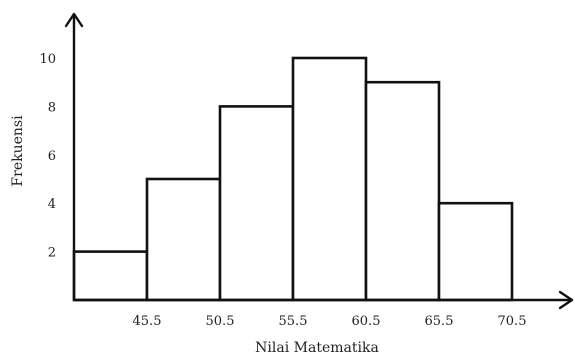 The image size is (575, 358). I want to click on y-axis-arrowhead, so click(74, 20).